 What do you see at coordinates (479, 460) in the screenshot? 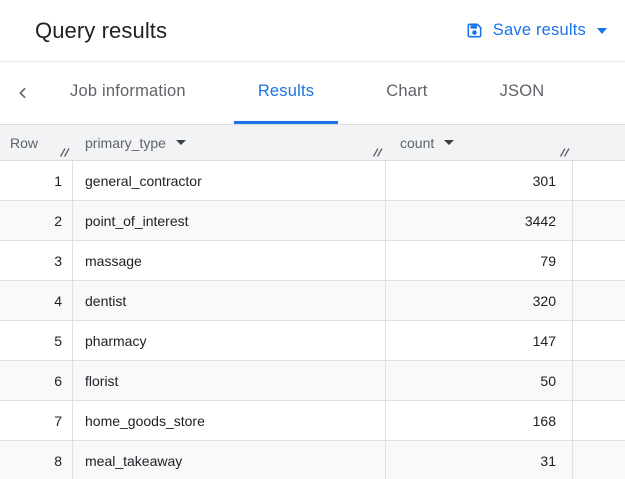
I see `count-cell: 31` at bounding box center [479, 460].